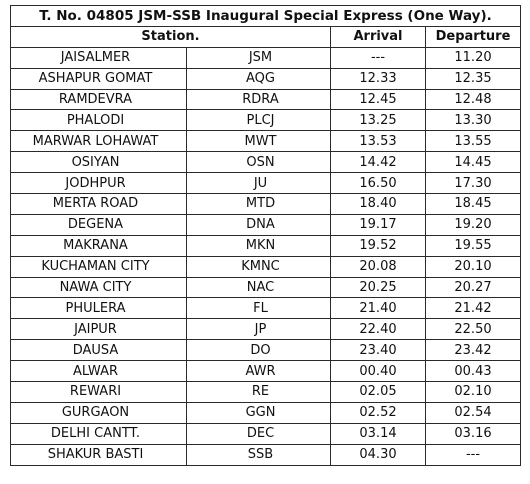 Image resolution: width=530 pixels, height=484 pixels. What do you see at coordinates (473, 120) in the screenshot?
I see `departure-time: 13.30` at bounding box center [473, 120].